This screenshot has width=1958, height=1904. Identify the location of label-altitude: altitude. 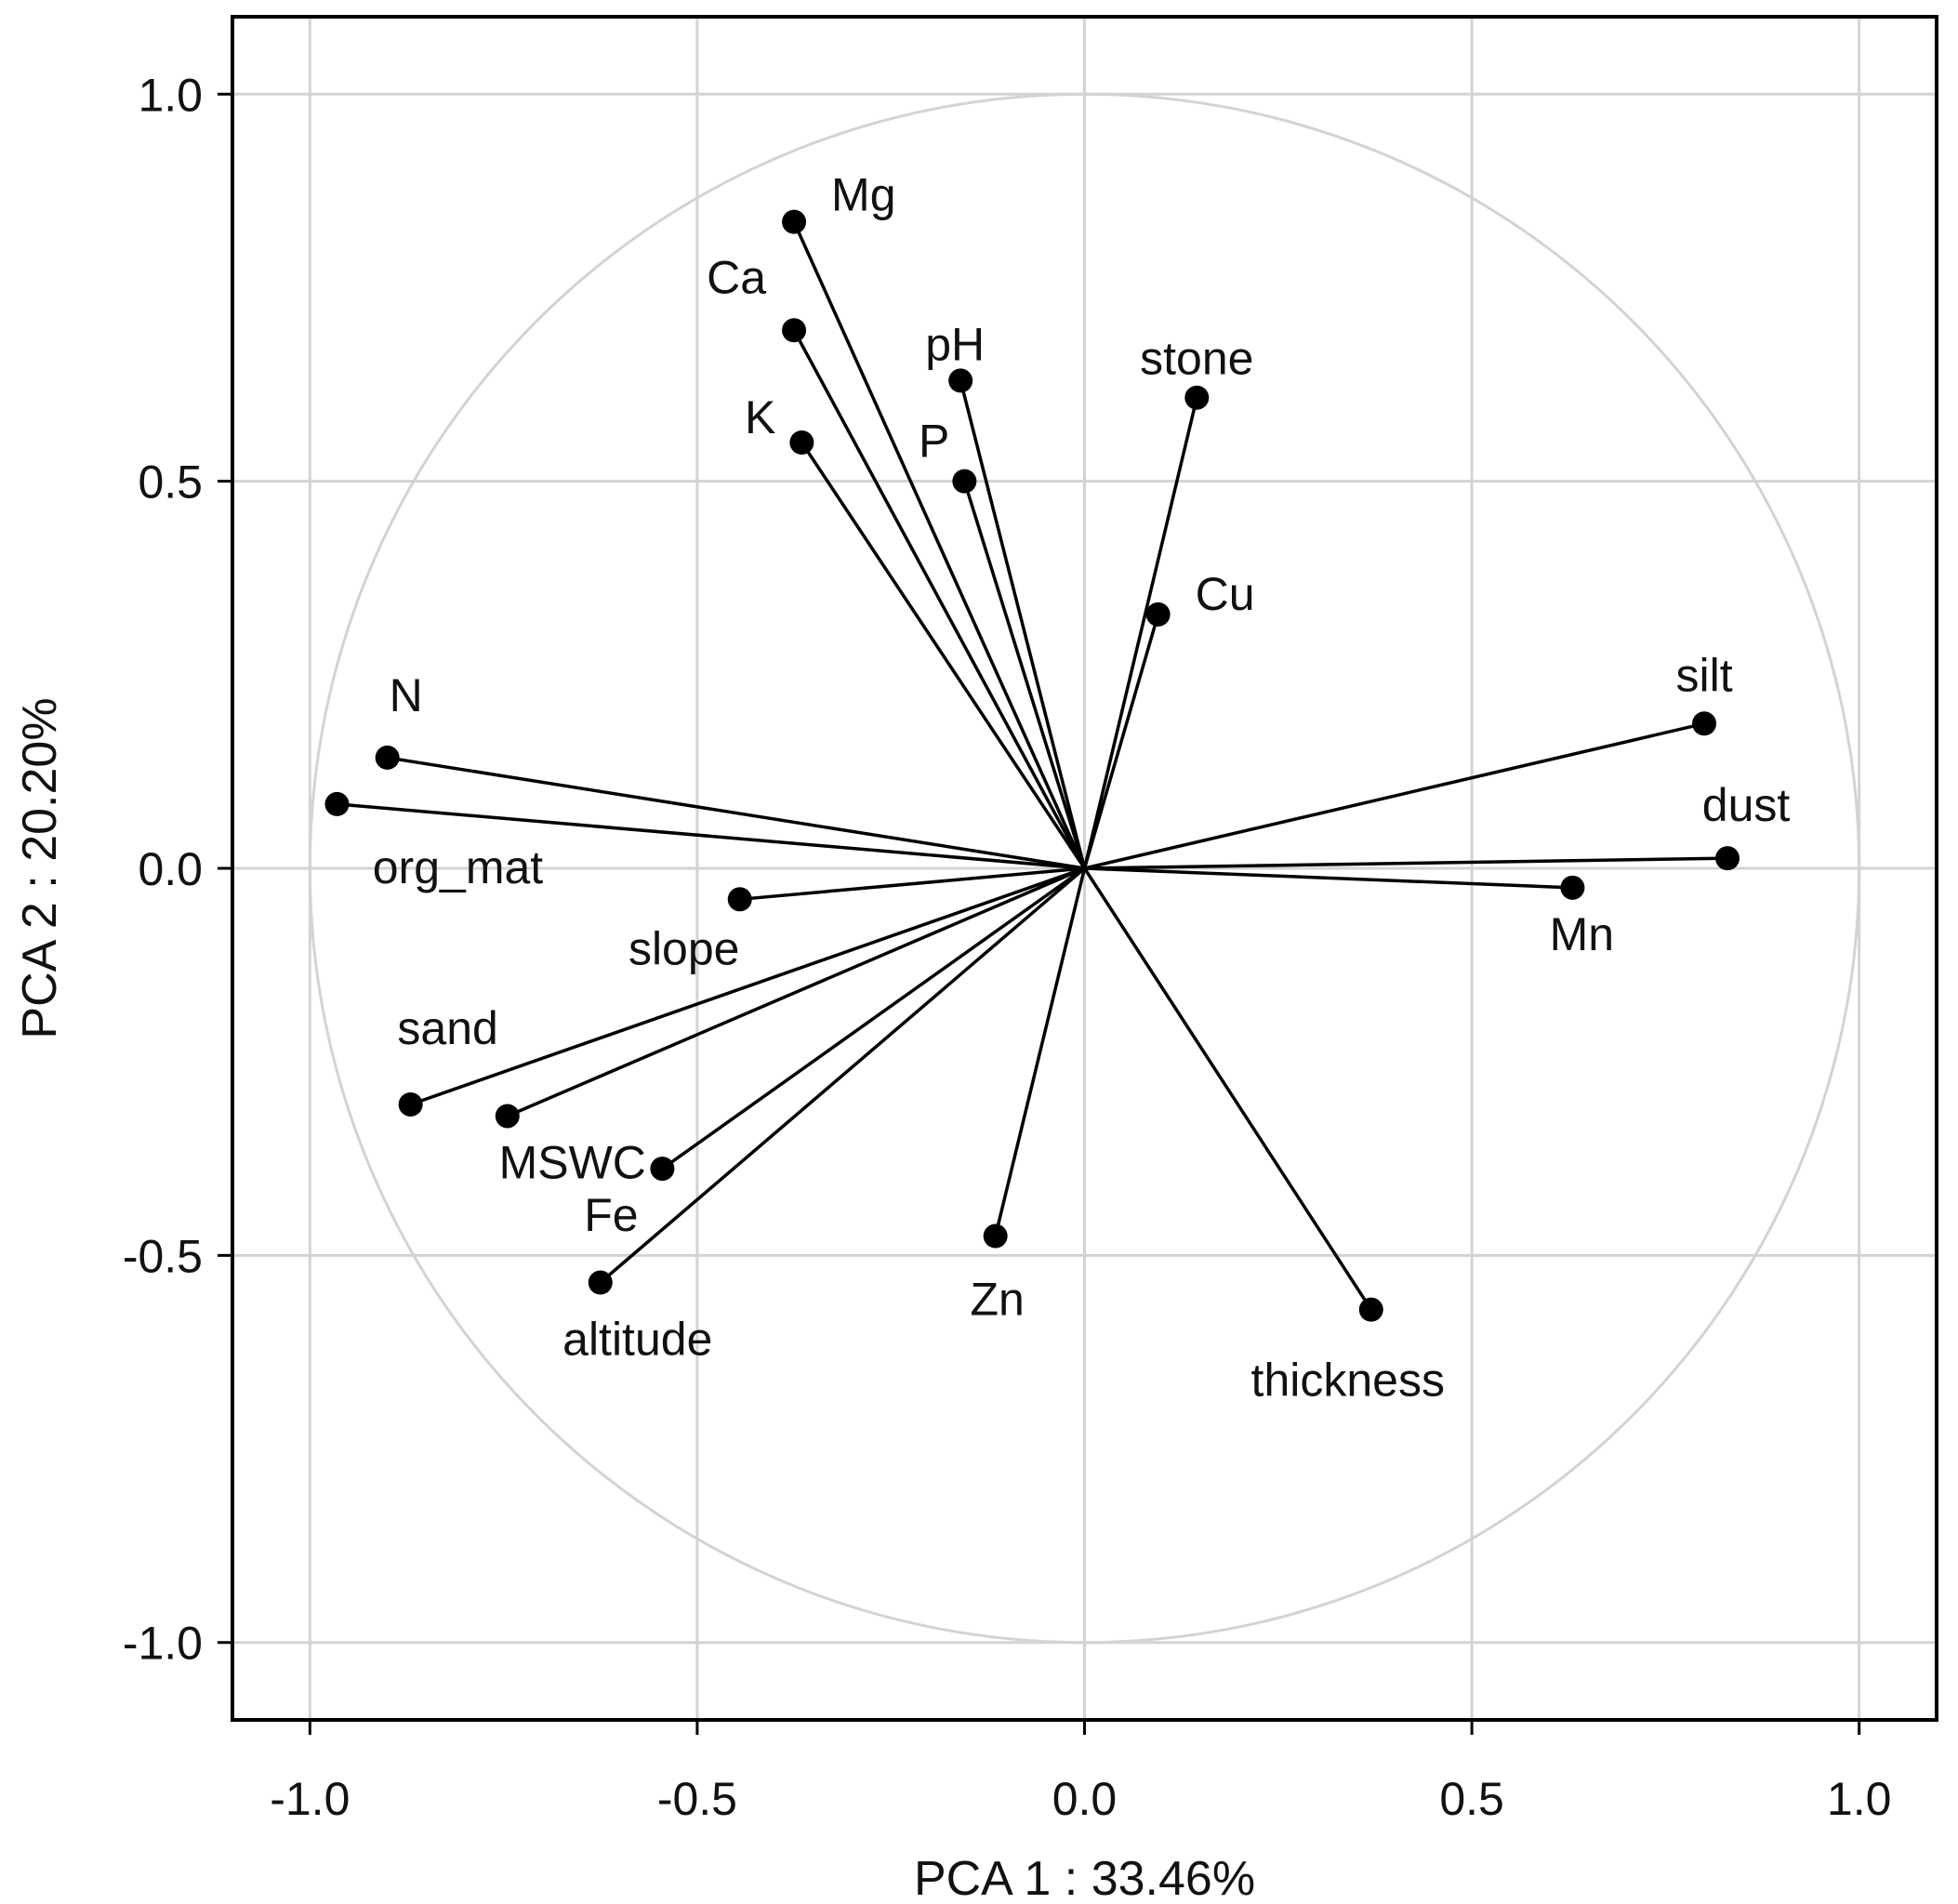
(637, 1340).